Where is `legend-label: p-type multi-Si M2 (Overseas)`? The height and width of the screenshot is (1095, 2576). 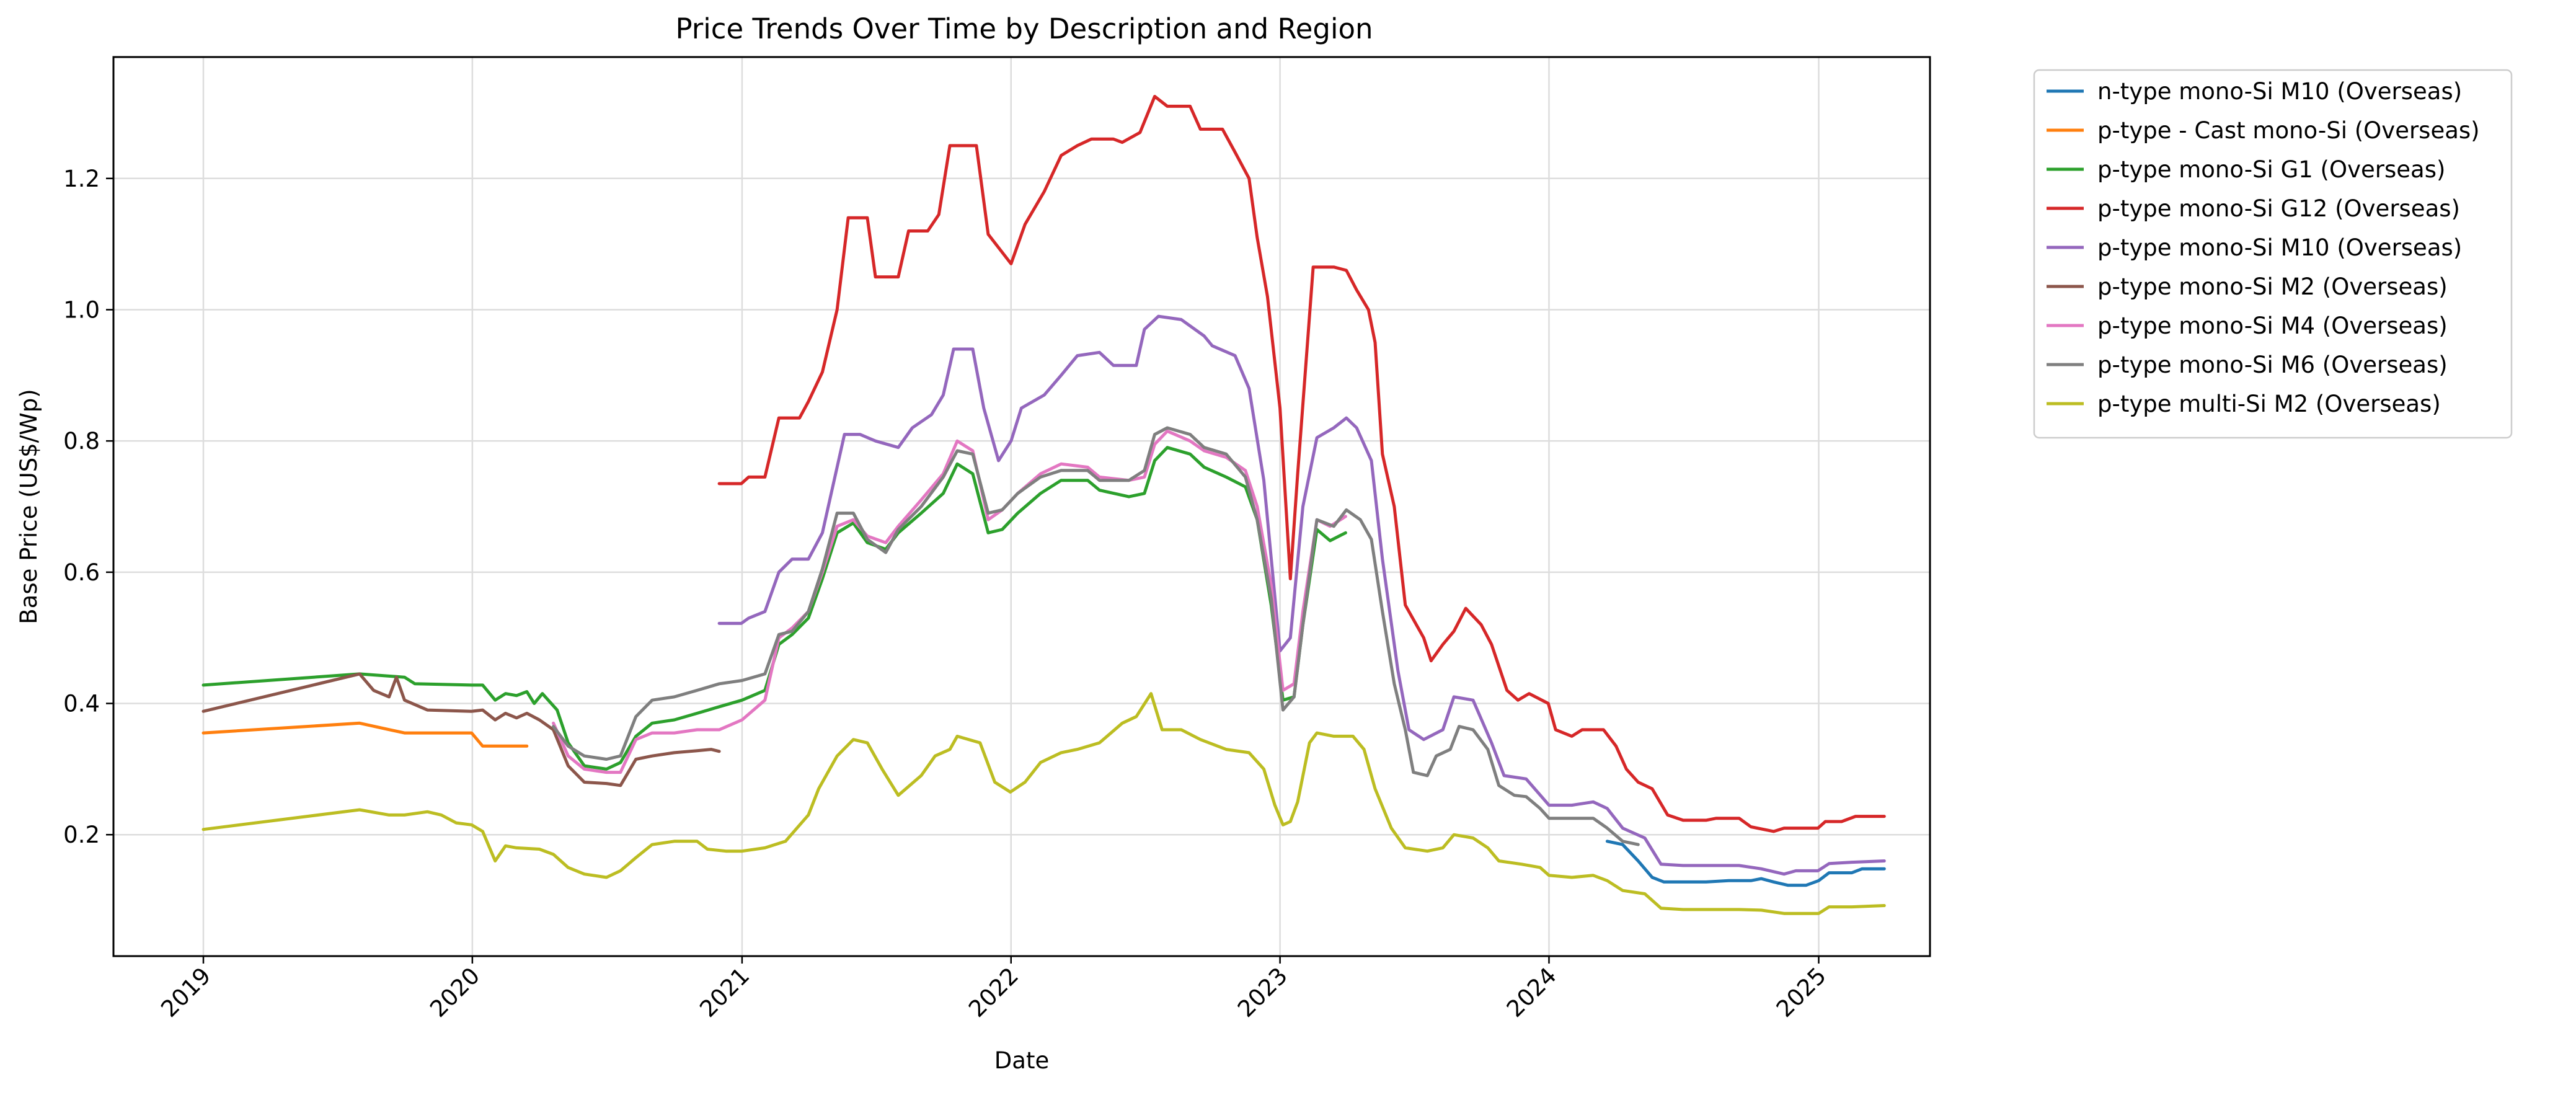
legend-label: p-type multi-Si M2 (Overseas) is located at coordinates (2269, 404).